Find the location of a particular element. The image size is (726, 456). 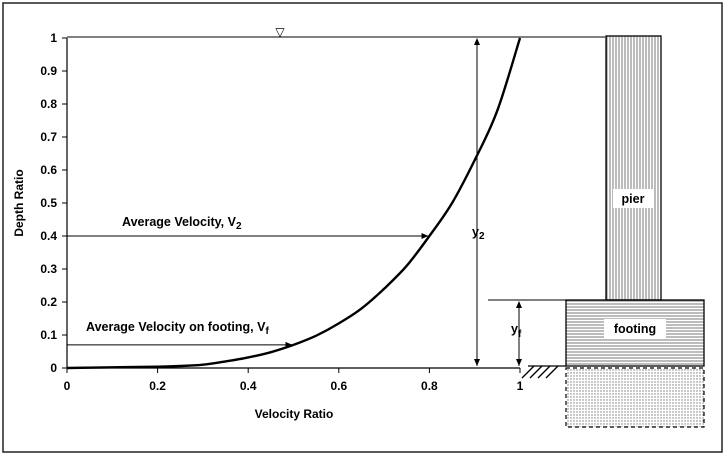

y-tick-label: 0.7 is located at coordinates (48, 137).